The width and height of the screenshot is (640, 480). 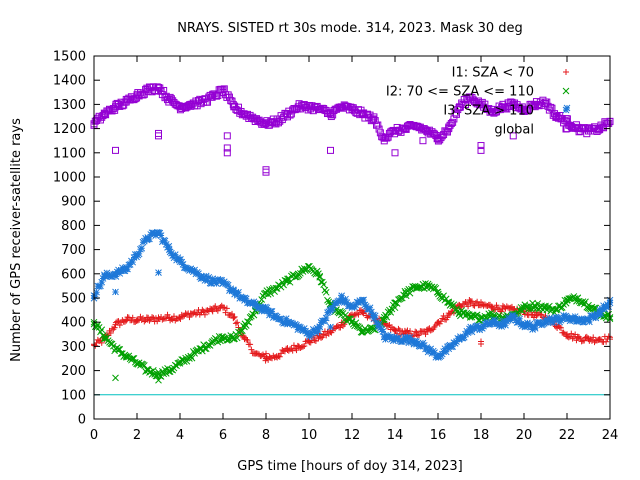 What do you see at coordinates (488, 111) in the screenshot?
I see `legend-label: I3: SZA > 110` at bounding box center [488, 111].